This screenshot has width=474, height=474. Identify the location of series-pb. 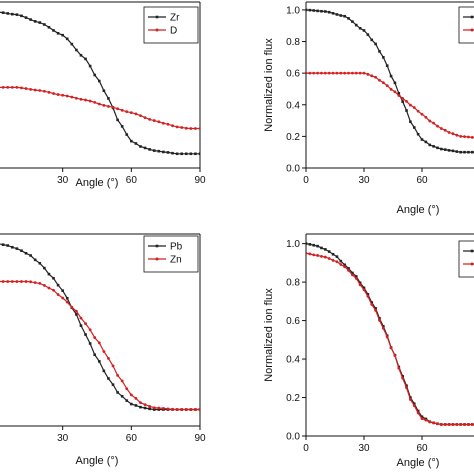
(100, 327).